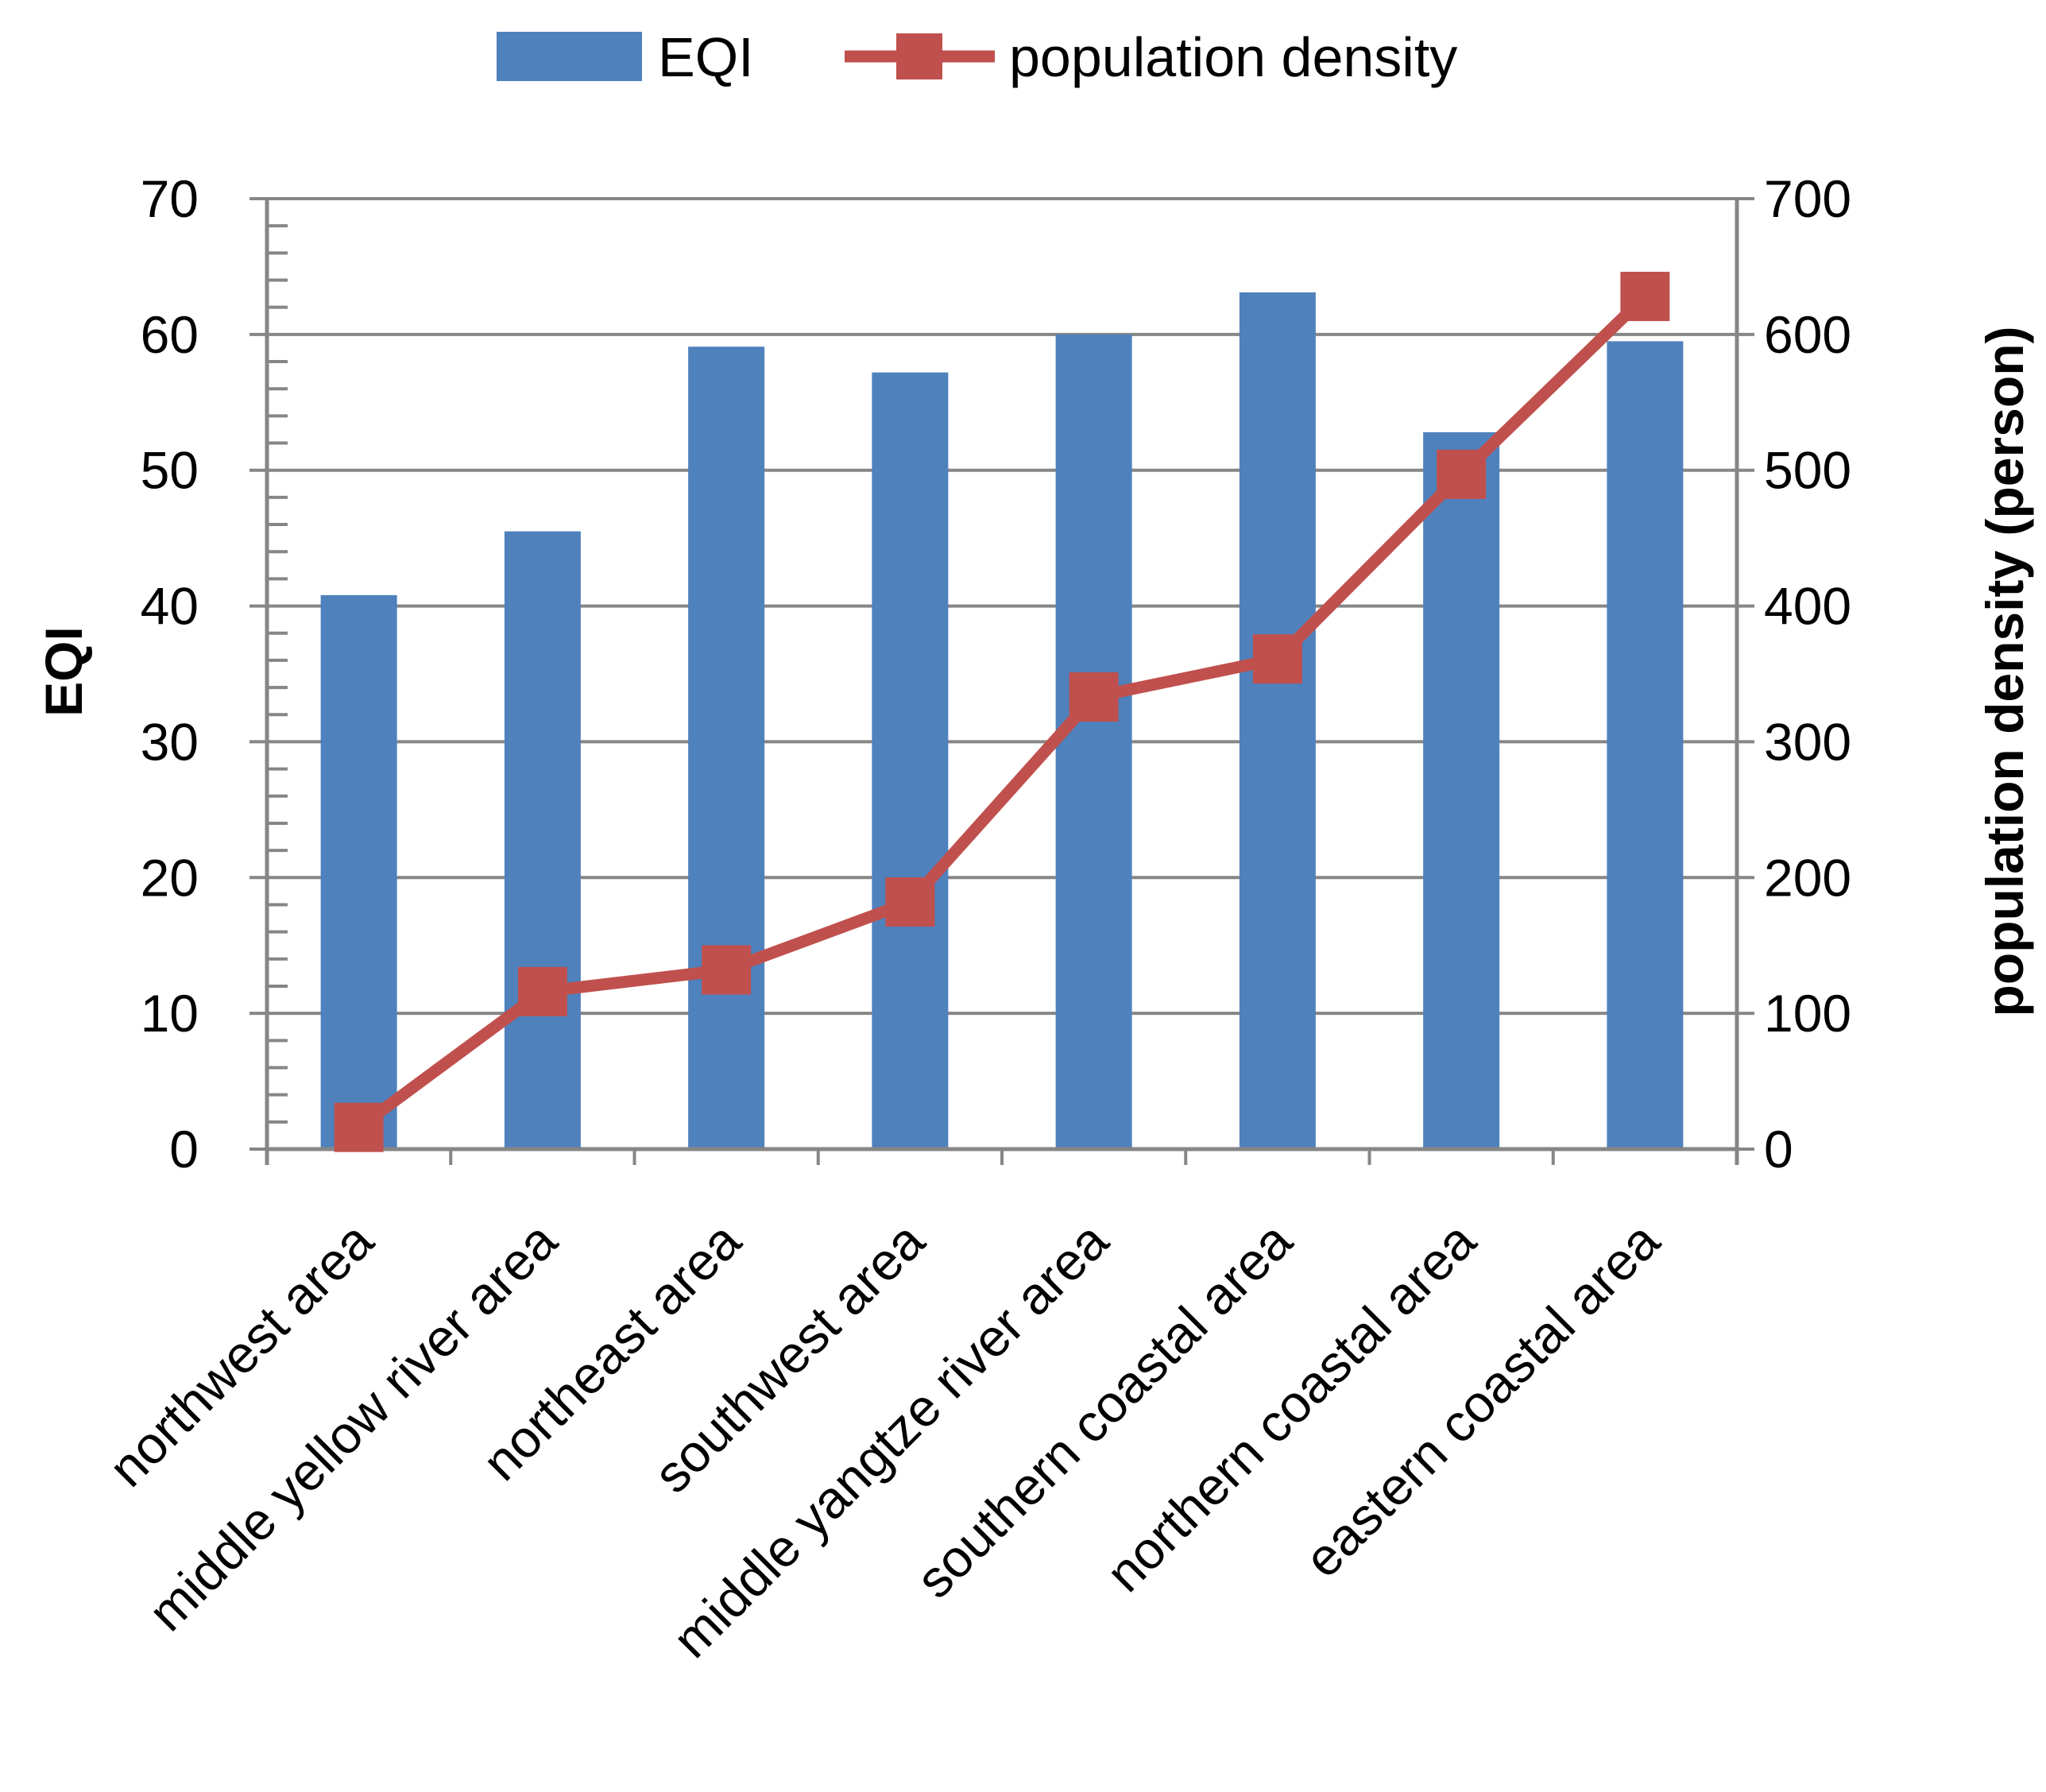 The height and width of the screenshot is (1792, 2046). I want to click on y-tick-label: 70, so click(170, 198).